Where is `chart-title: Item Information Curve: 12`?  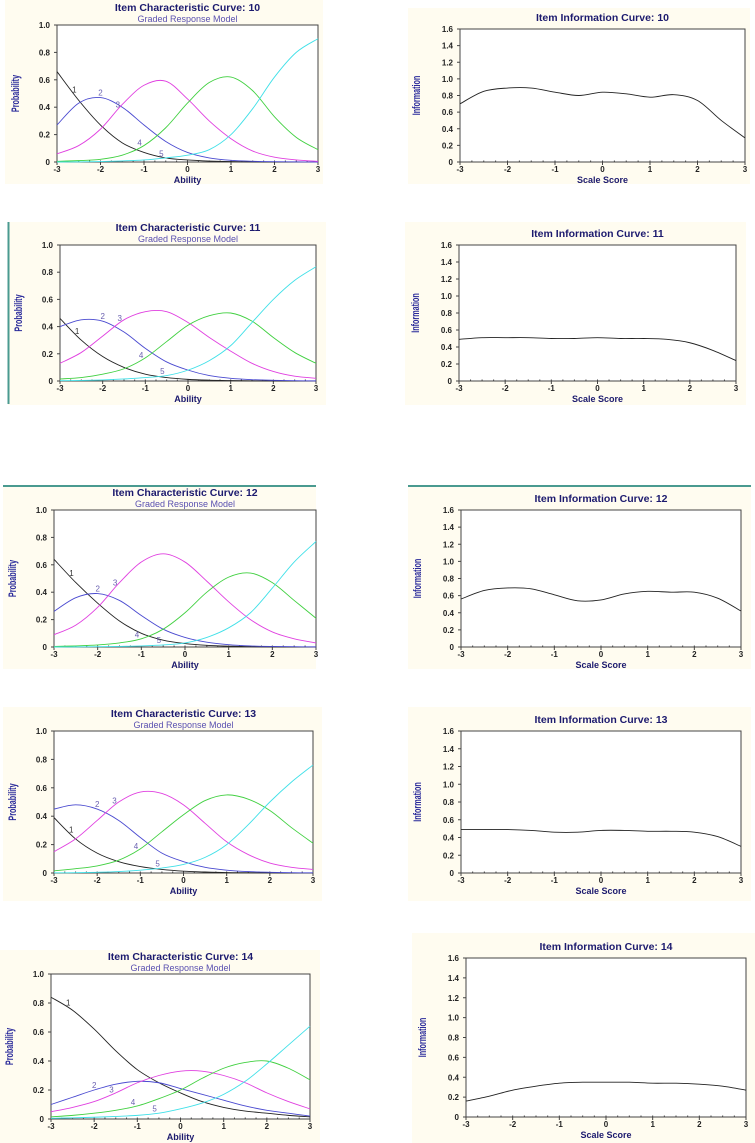
chart-title: Item Information Curve: 12 is located at coordinates (600, 499).